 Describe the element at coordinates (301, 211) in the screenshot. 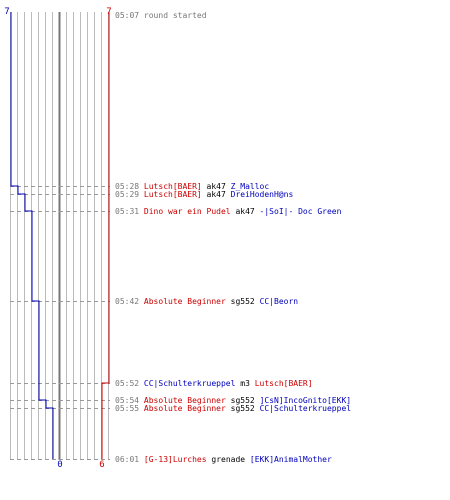

I see `victim-name: -|SoI|- Doc Green` at that location.